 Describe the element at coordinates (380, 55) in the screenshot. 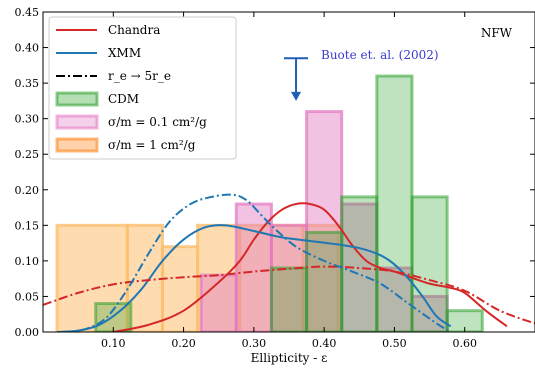

I see `buote-annotation-label: Buote et. al. (2002)` at that location.